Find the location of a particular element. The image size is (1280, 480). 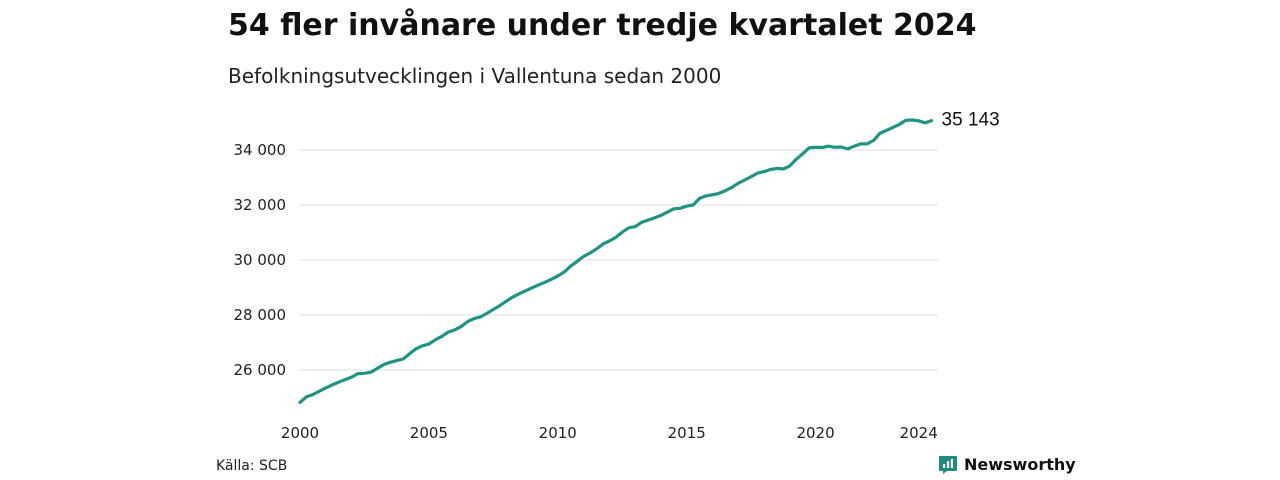

y-tick-label: 34 000 is located at coordinates (260, 150).